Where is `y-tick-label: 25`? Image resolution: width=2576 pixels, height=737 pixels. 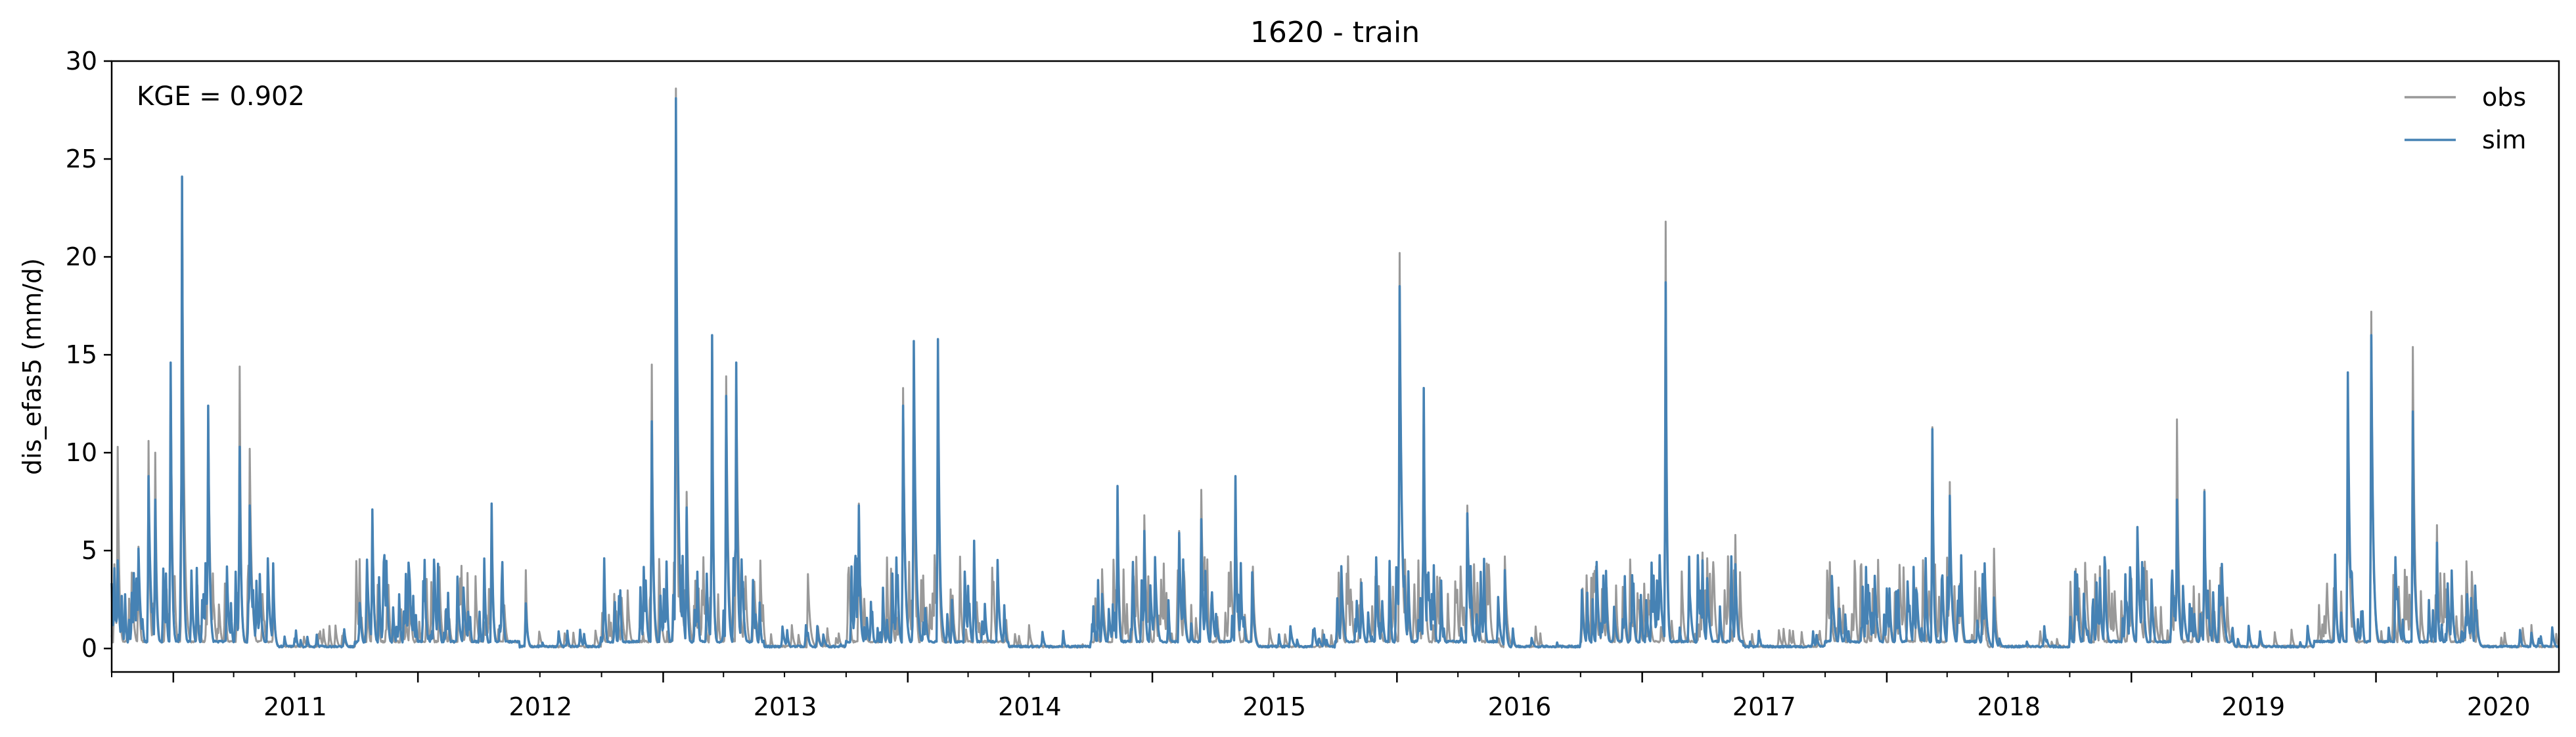 y-tick-label: 25 is located at coordinates (81, 159).